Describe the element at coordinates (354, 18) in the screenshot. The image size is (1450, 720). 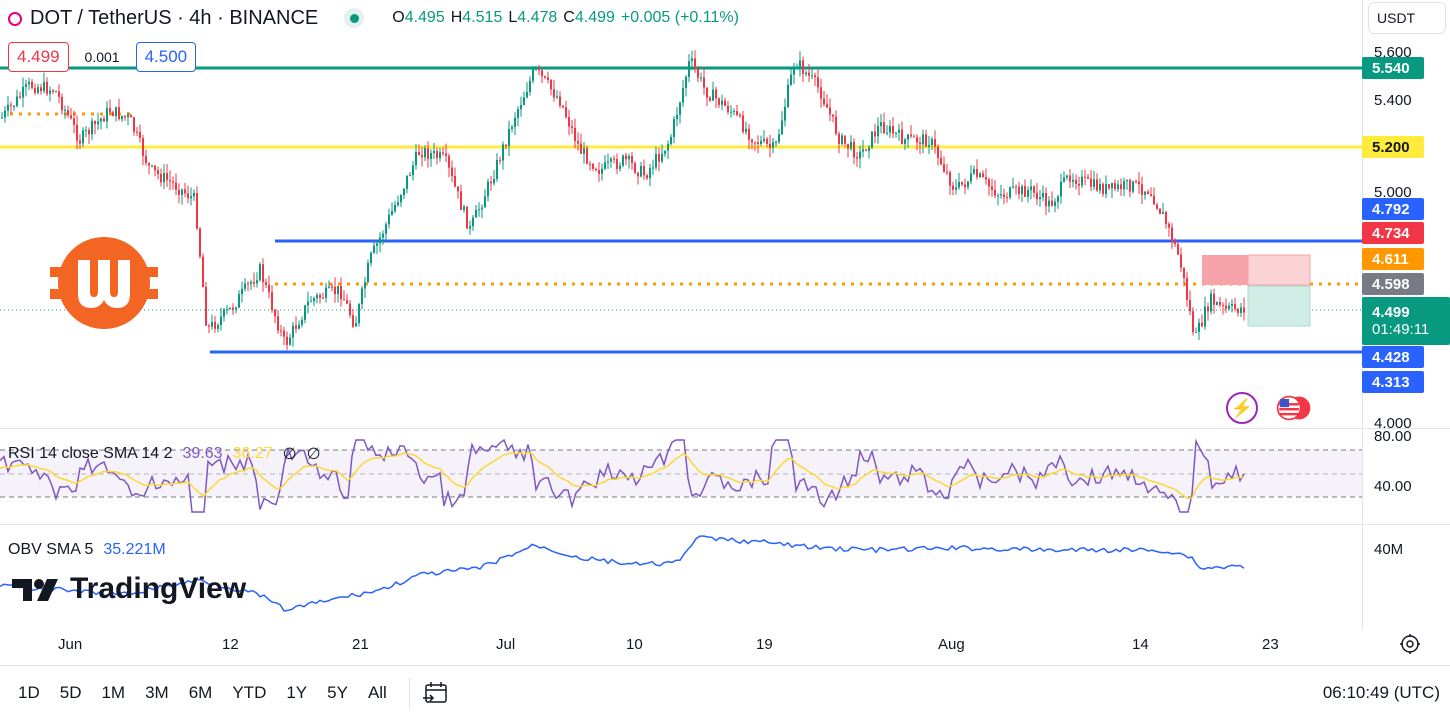
I see `market-open-status-icon` at that location.